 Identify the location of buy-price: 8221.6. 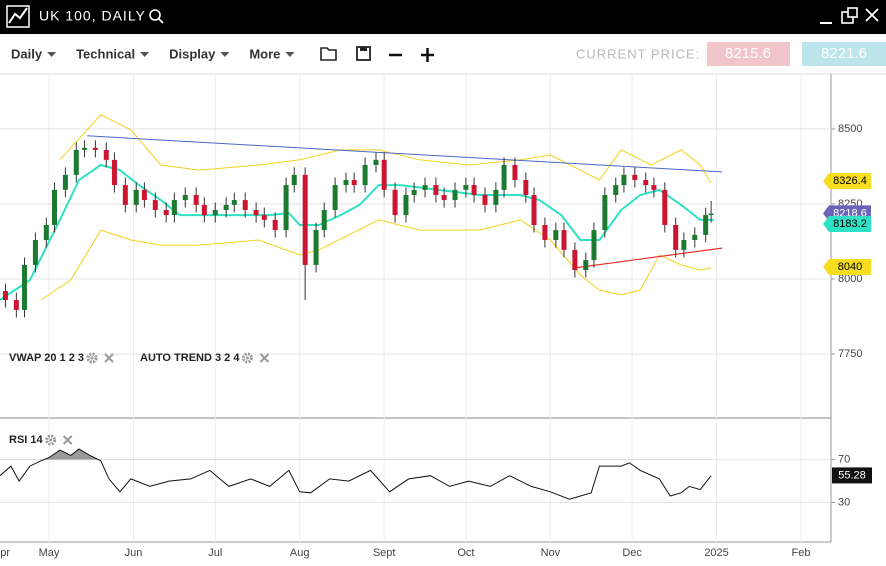
(844, 53).